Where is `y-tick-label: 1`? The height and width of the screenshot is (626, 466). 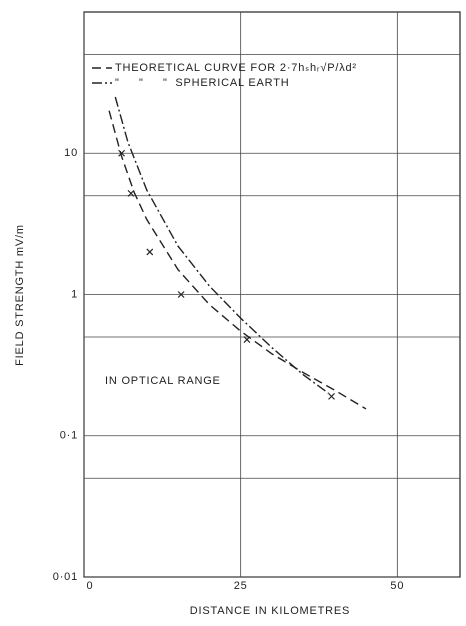 y-tick-label: 1 is located at coordinates (74, 294).